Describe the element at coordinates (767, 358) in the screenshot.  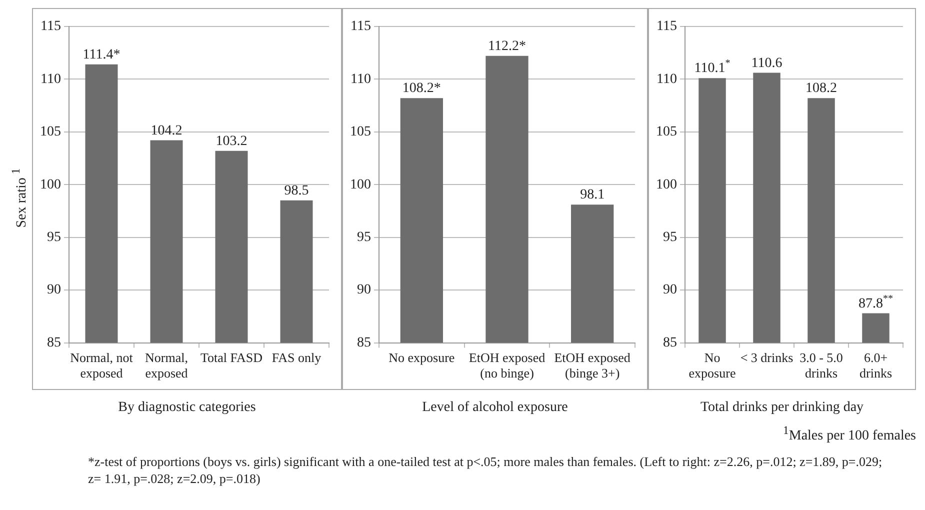
I see `x-tick-label: < 3 drinks` at that location.